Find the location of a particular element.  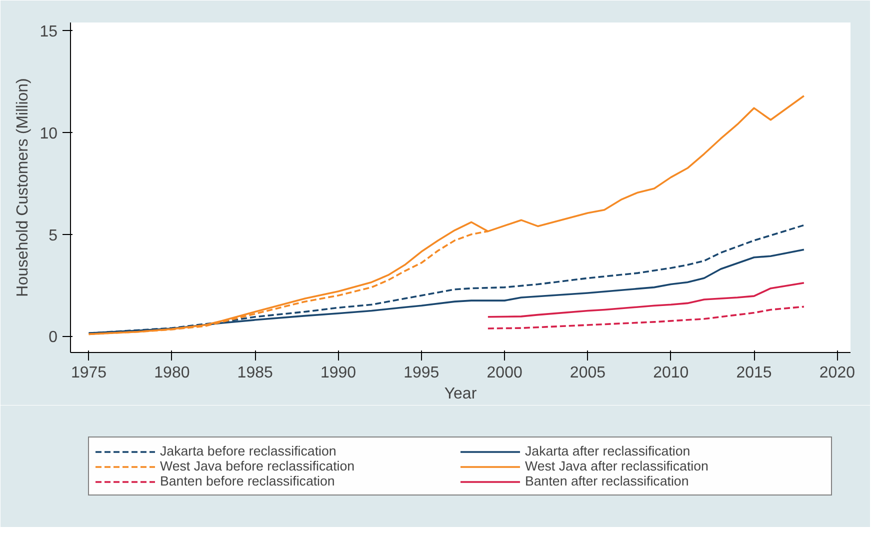

x-tick-label: 2015 is located at coordinates (754, 373).